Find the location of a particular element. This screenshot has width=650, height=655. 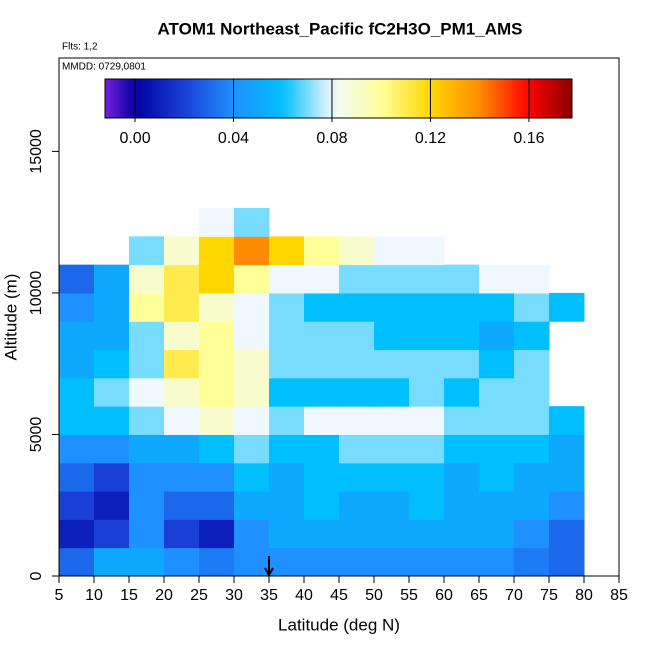

x-tick-label: 85 is located at coordinates (619, 595).